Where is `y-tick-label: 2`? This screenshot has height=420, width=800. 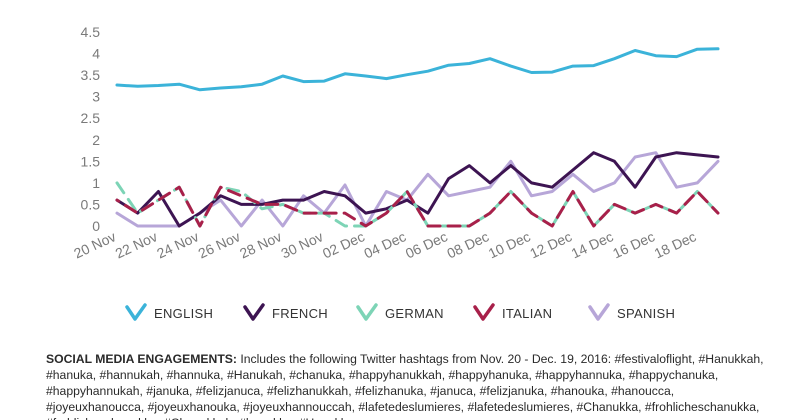
y-tick-label: 2 is located at coordinates (96, 140).